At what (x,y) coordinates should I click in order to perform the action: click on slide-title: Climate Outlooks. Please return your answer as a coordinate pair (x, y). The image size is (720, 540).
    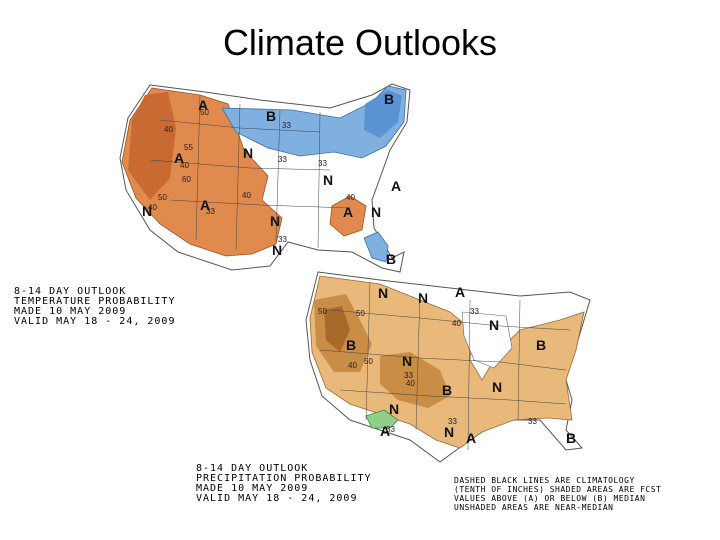
    Looking at the image, I should click on (360, 42).